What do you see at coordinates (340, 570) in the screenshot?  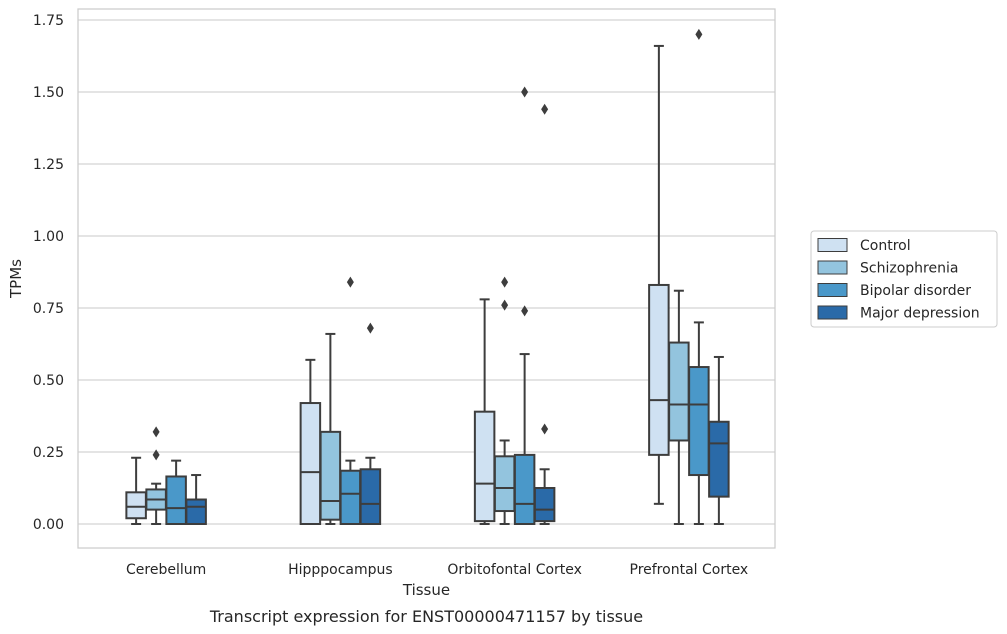 I see `x-tick-label: Hipppocampus` at bounding box center [340, 570].